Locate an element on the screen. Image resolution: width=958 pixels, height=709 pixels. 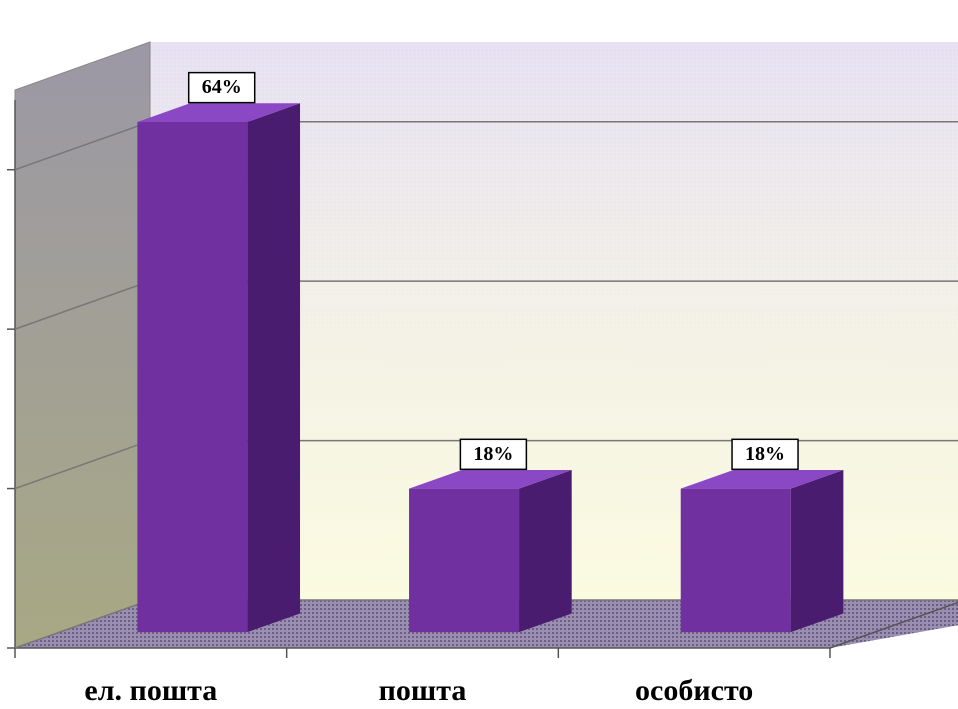
x-tick-label: ел. пошта is located at coordinates (150, 690).